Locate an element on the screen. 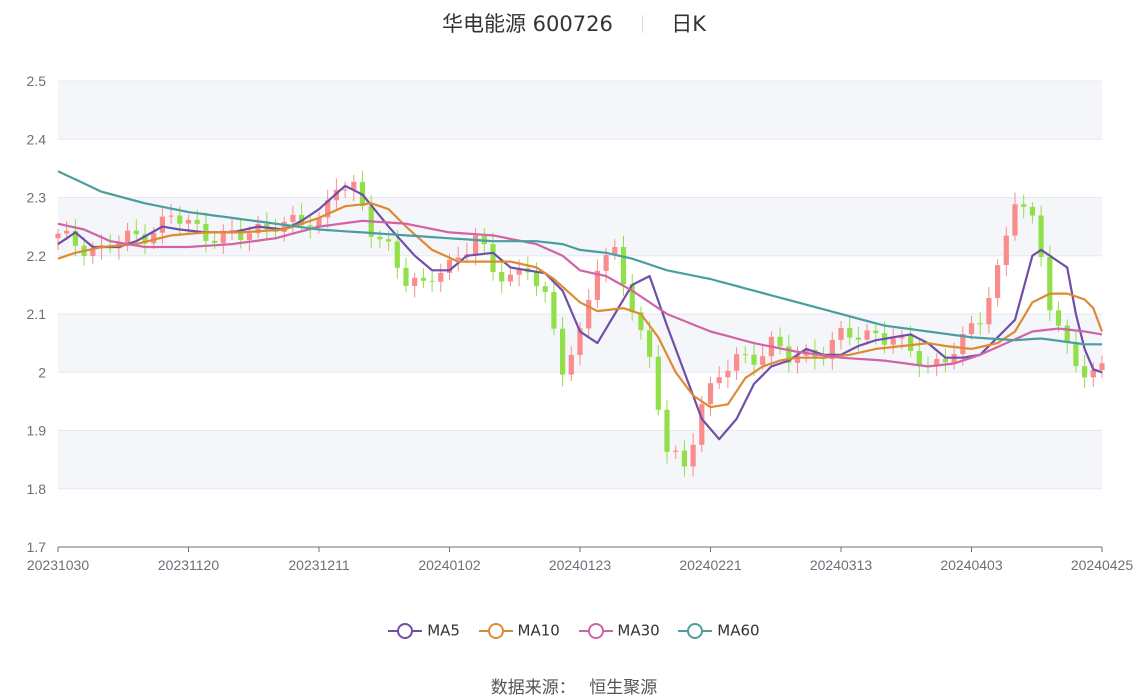 The image size is (1148, 699). stock-code: 600726 is located at coordinates (572, 24).